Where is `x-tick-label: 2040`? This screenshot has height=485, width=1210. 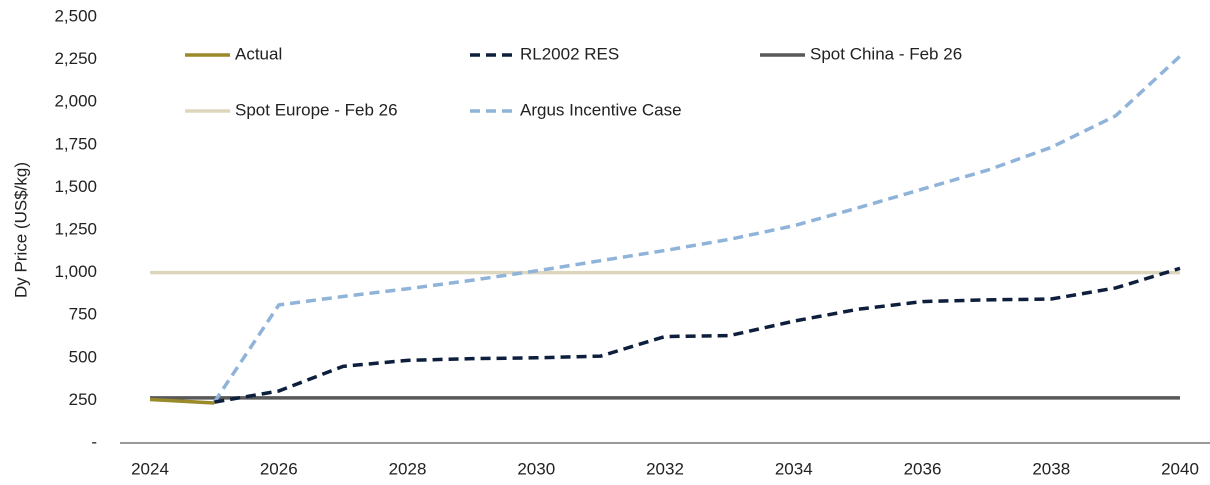
x-tick-label: 2040 is located at coordinates (1180, 468).